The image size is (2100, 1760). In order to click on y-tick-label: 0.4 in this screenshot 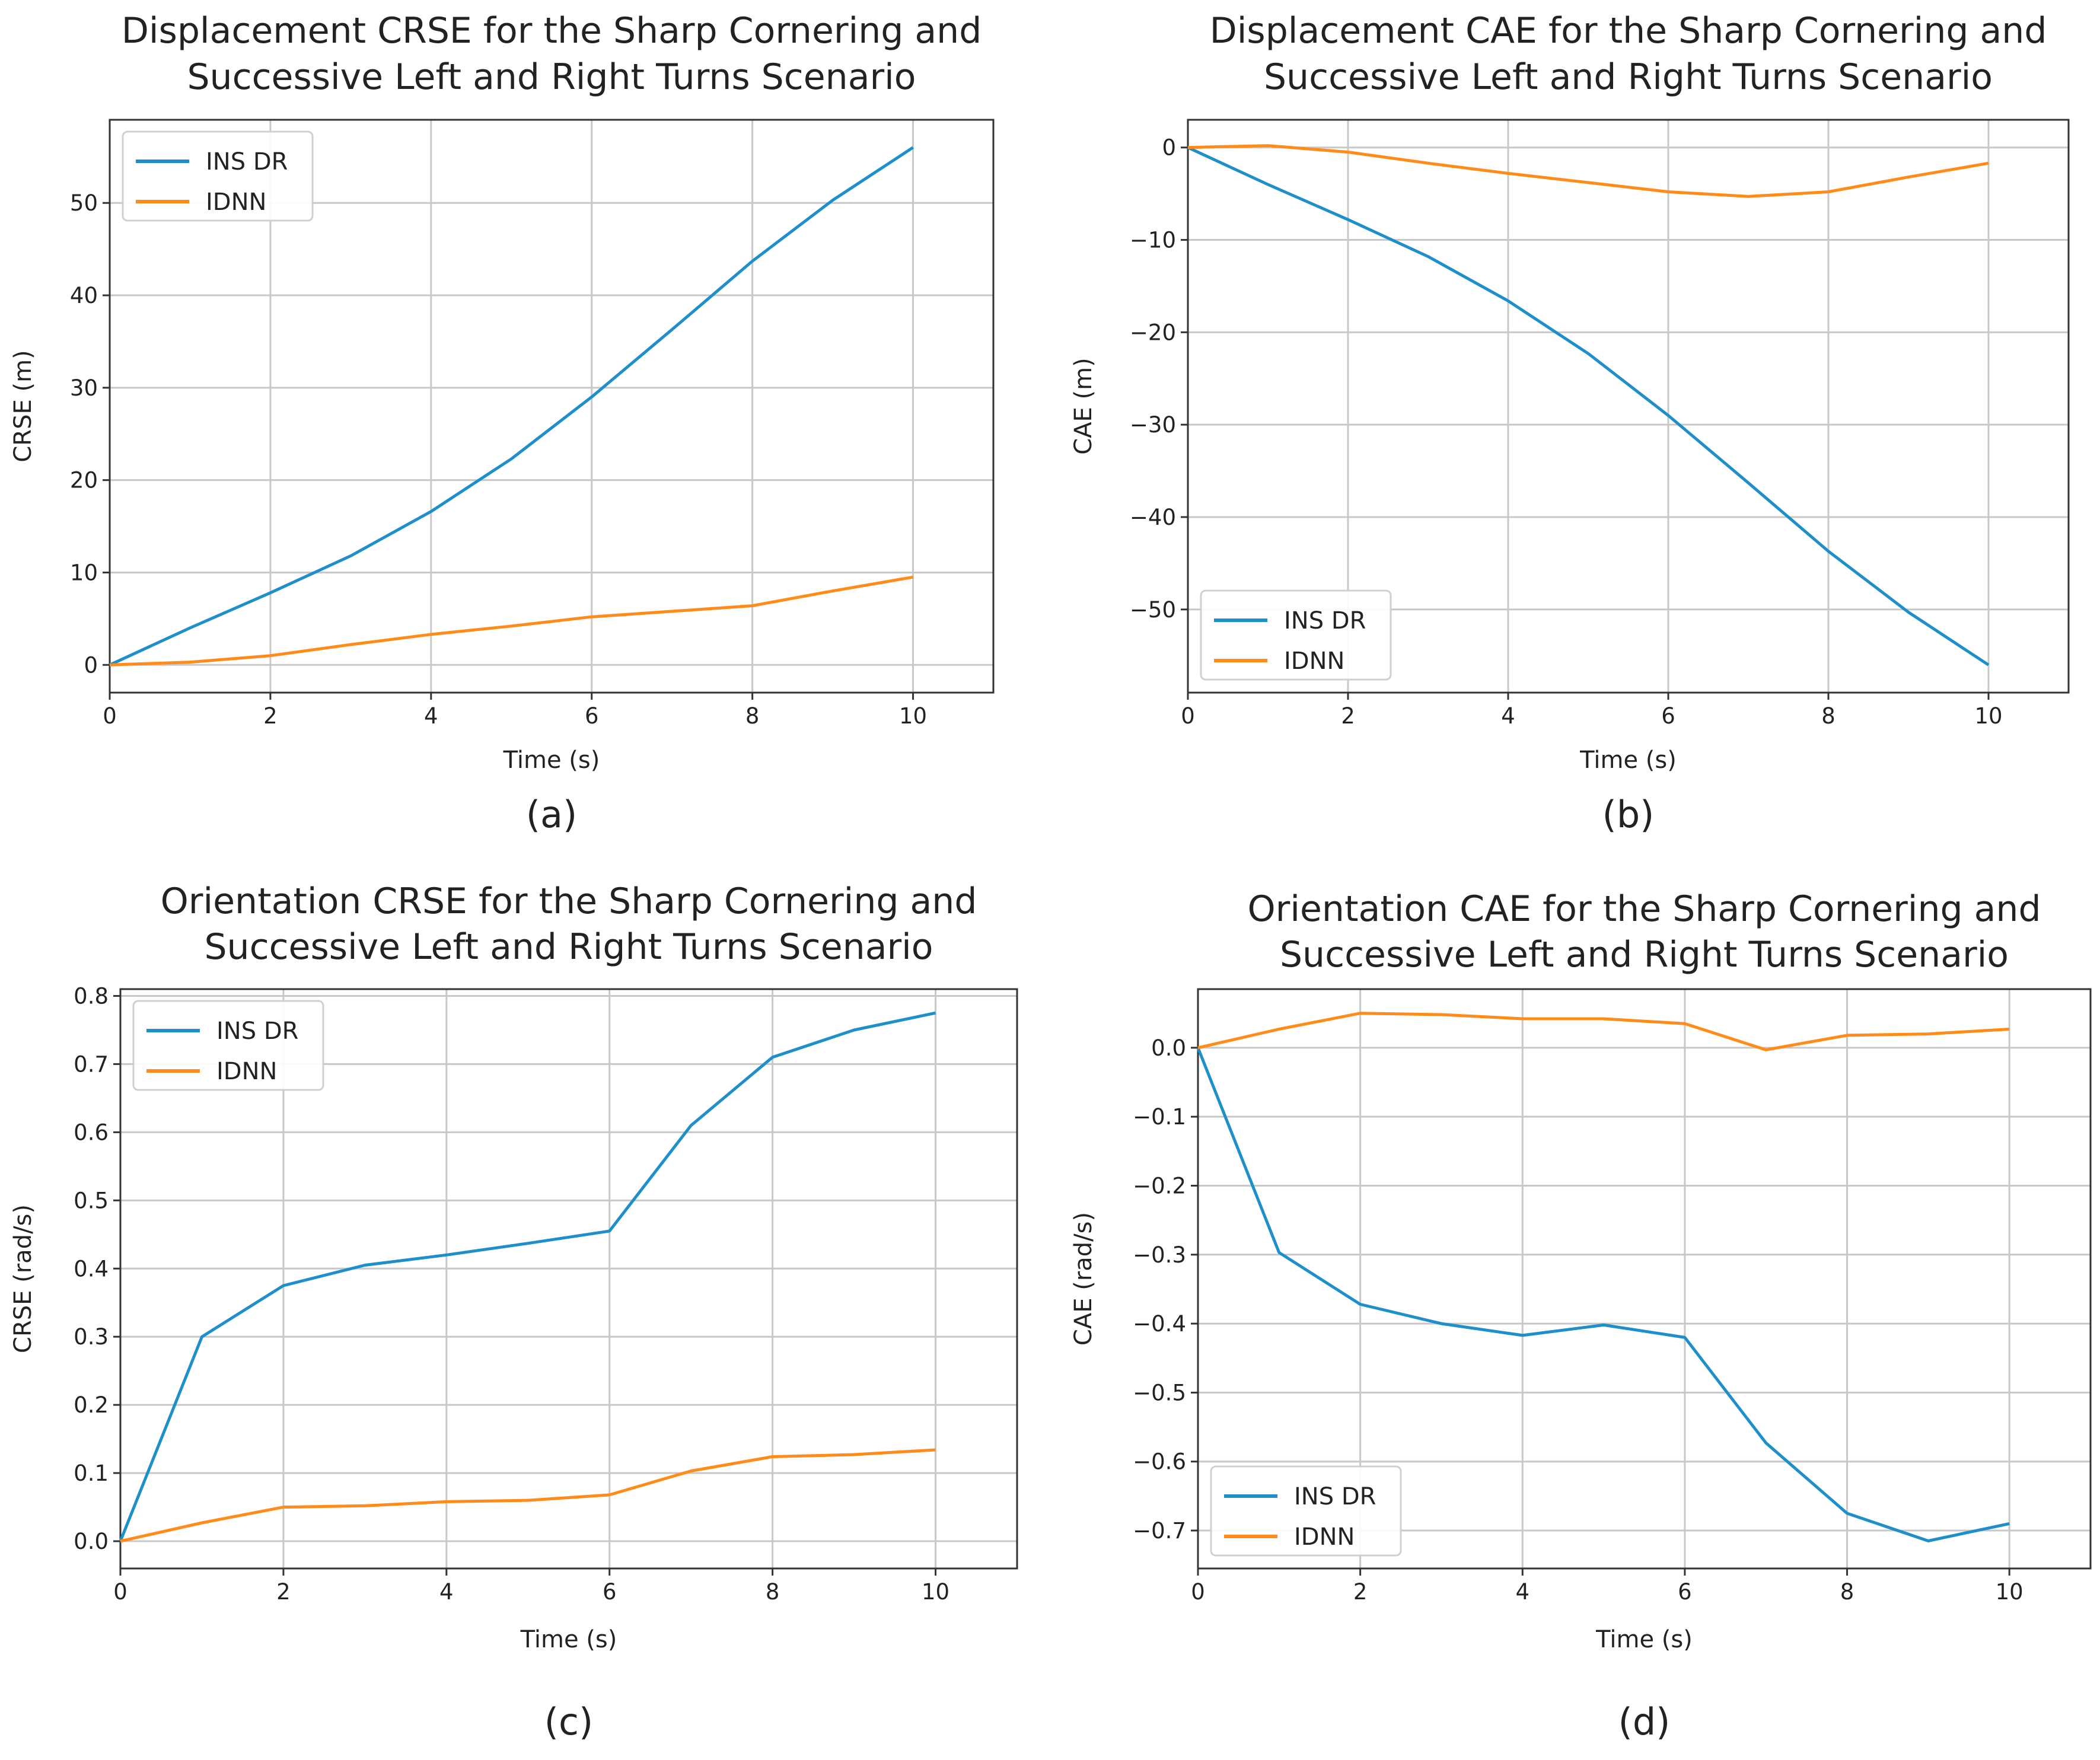, I will do `click(92, 1268)`.